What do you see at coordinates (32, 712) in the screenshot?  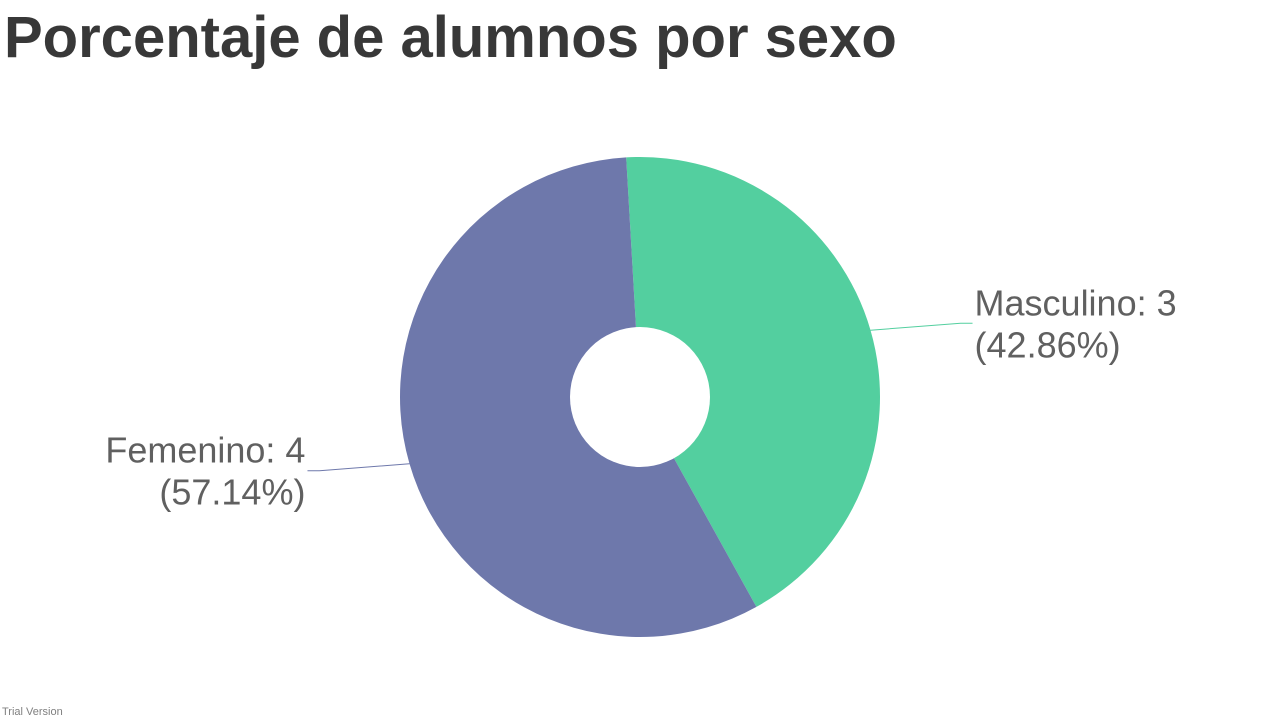 I see `watermark-text: Trial Version` at bounding box center [32, 712].